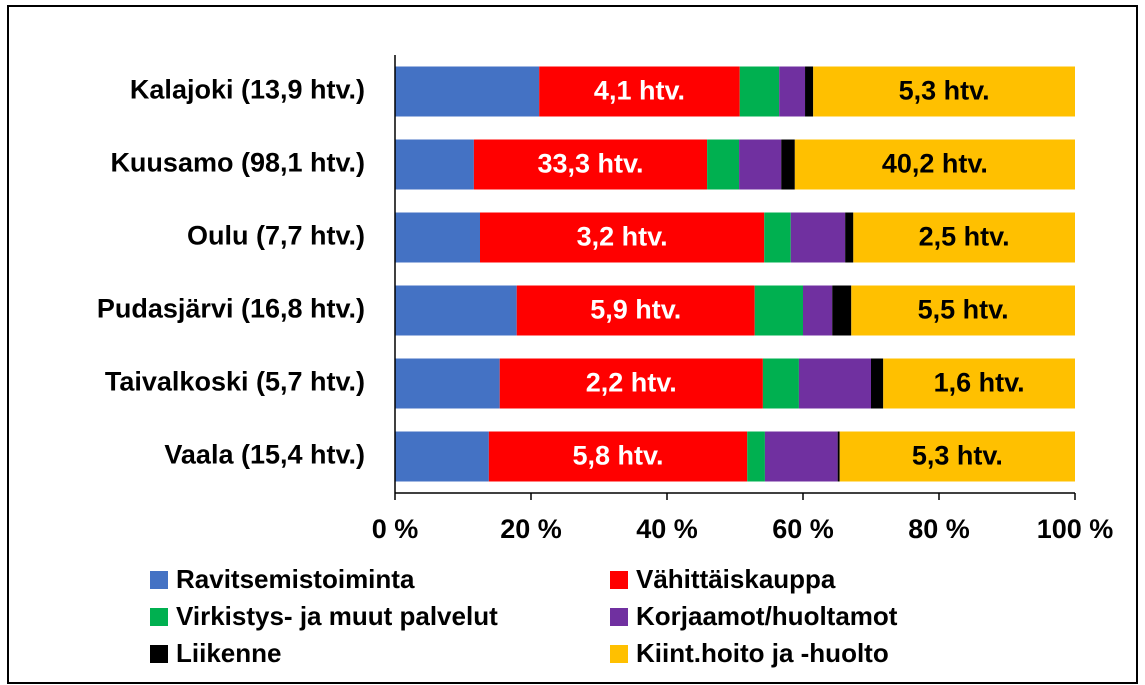  I want to click on y-tick-label: Kuusamo (98,1 htv.), so click(237, 163).